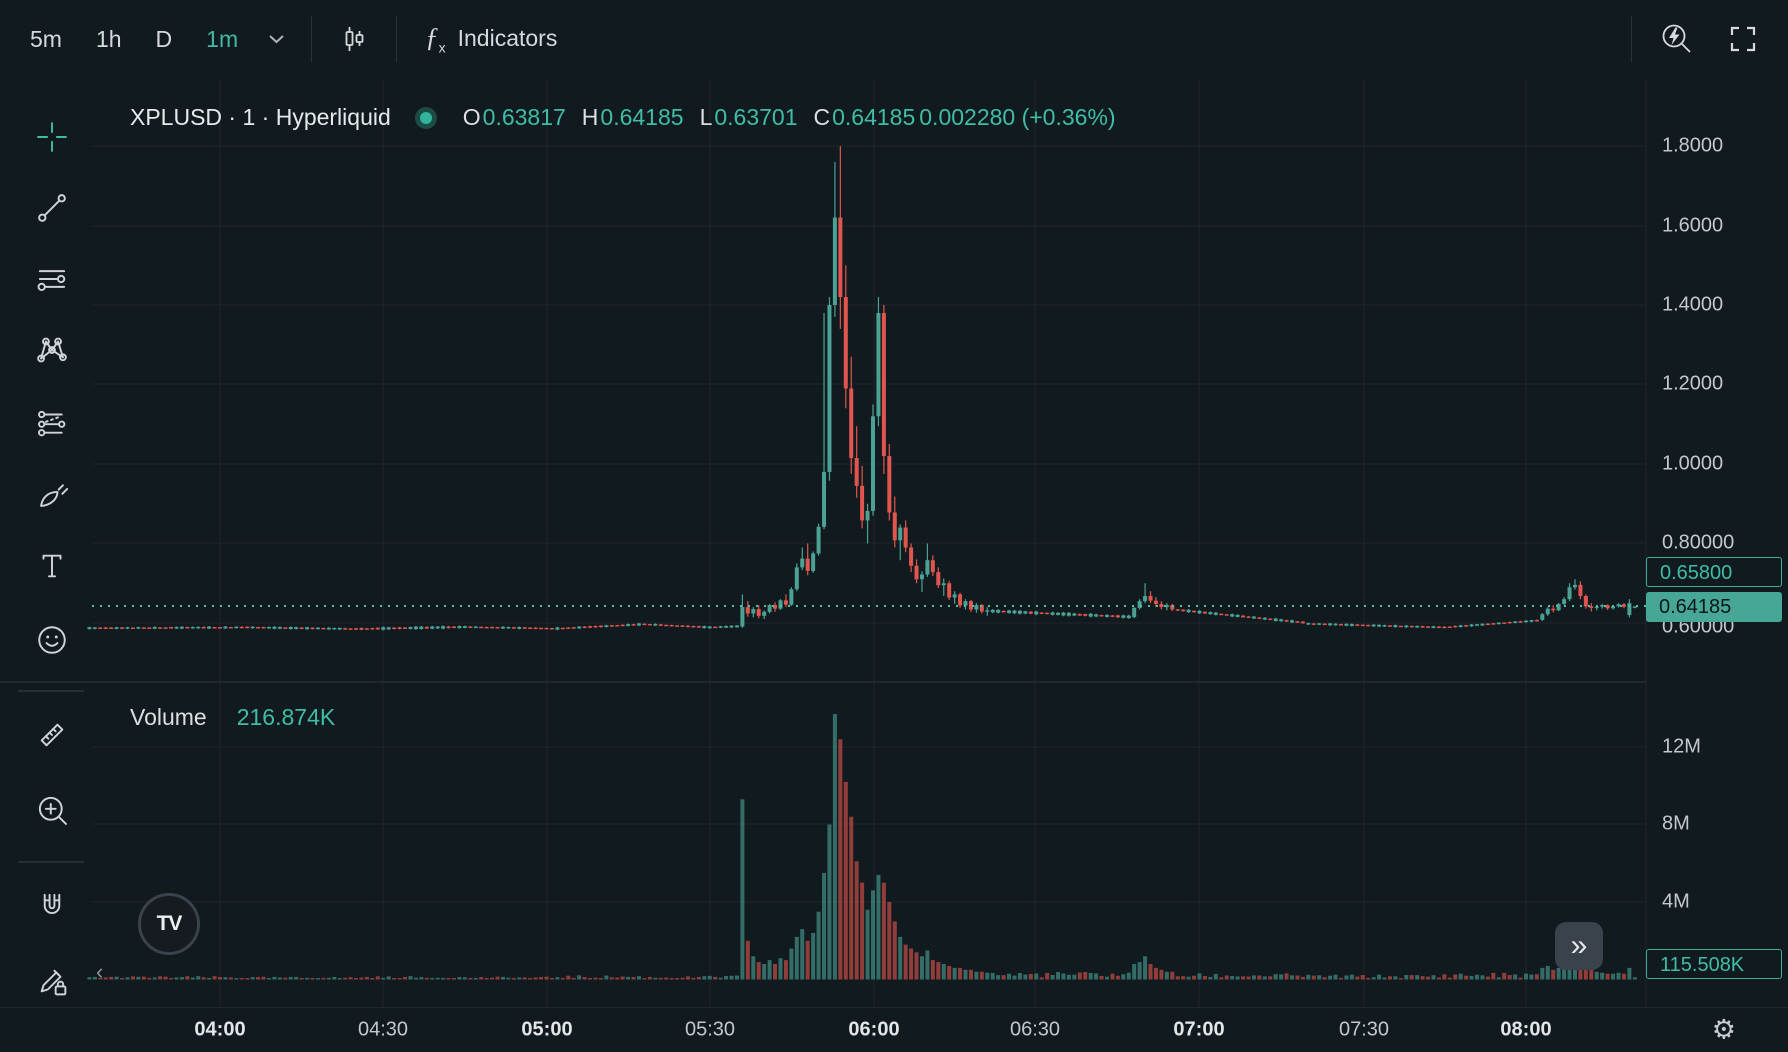  I want to click on trend-line-tool, so click(52, 208).